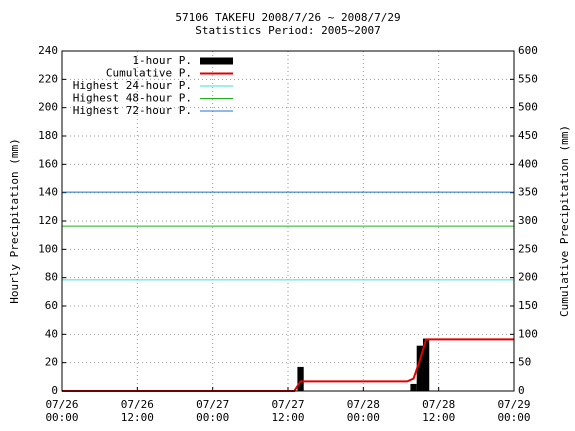 The height and width of the screenshot is (431, 575). Describe the element at coordinates (48, 107) in the screenshot. I see `y-tick-label: 200` at that location.